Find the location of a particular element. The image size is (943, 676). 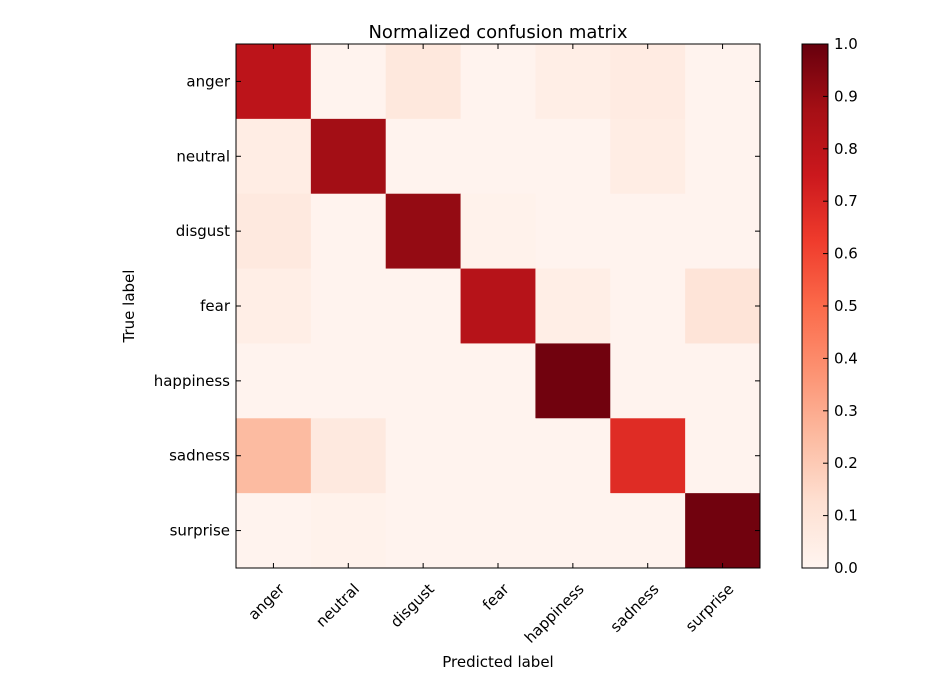

colorbar-tick-label: 1.0 is located at coordinates (846, 44).